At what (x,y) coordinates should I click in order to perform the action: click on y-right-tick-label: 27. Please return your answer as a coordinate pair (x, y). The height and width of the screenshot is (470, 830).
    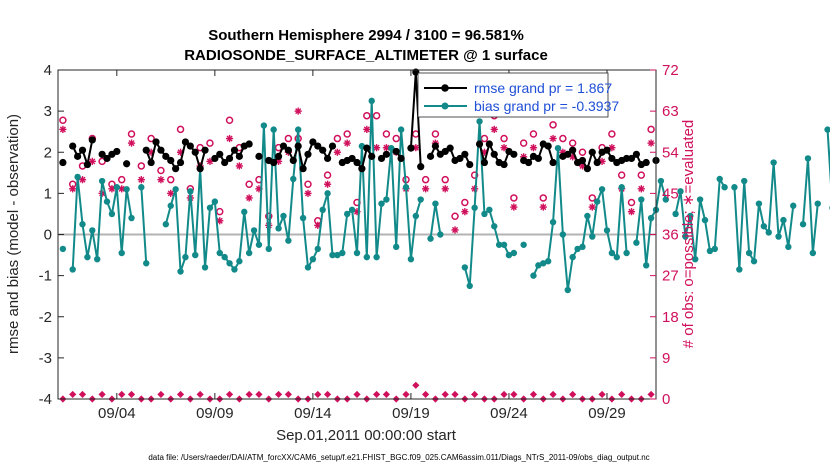
    Looking at the image, I should click on (670, 276).